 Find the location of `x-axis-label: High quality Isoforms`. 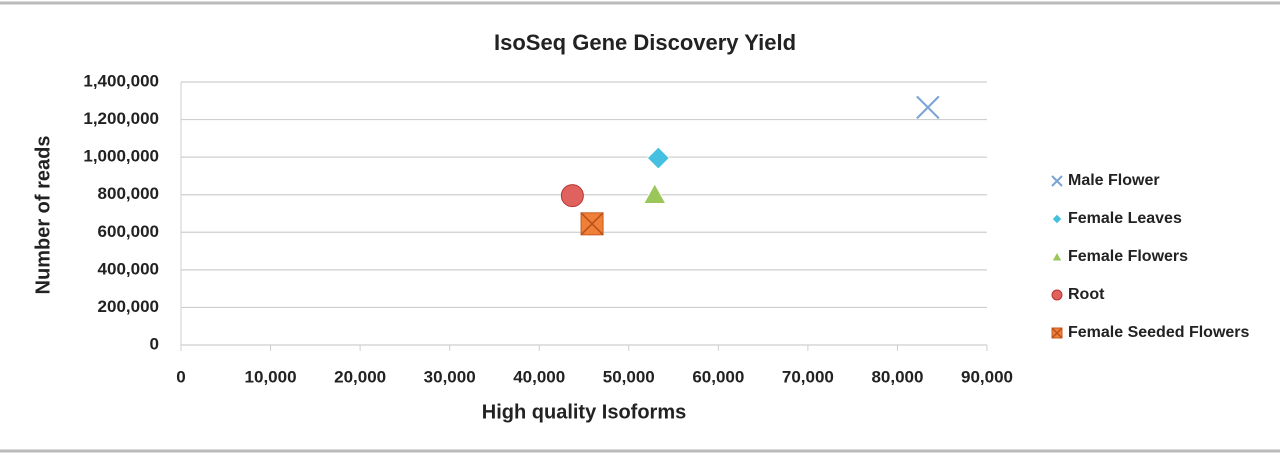

x-axis-label: High quality Isoforms is located at coordinates (584, 412).